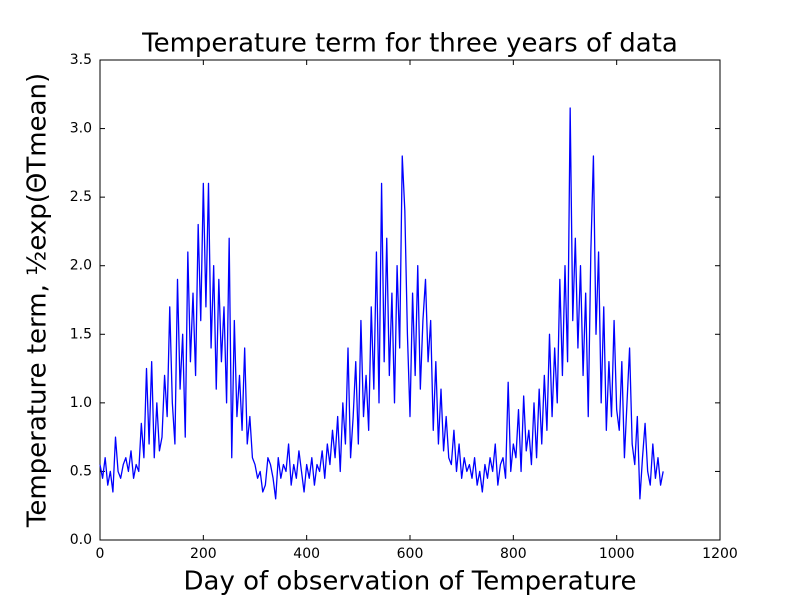 The width and height of the screenshot is (800, 600). What do you see at coordinates (81, 266) in the screenshot?
I see `y-tick-label: 2.0` at bounding box center [81, 266].